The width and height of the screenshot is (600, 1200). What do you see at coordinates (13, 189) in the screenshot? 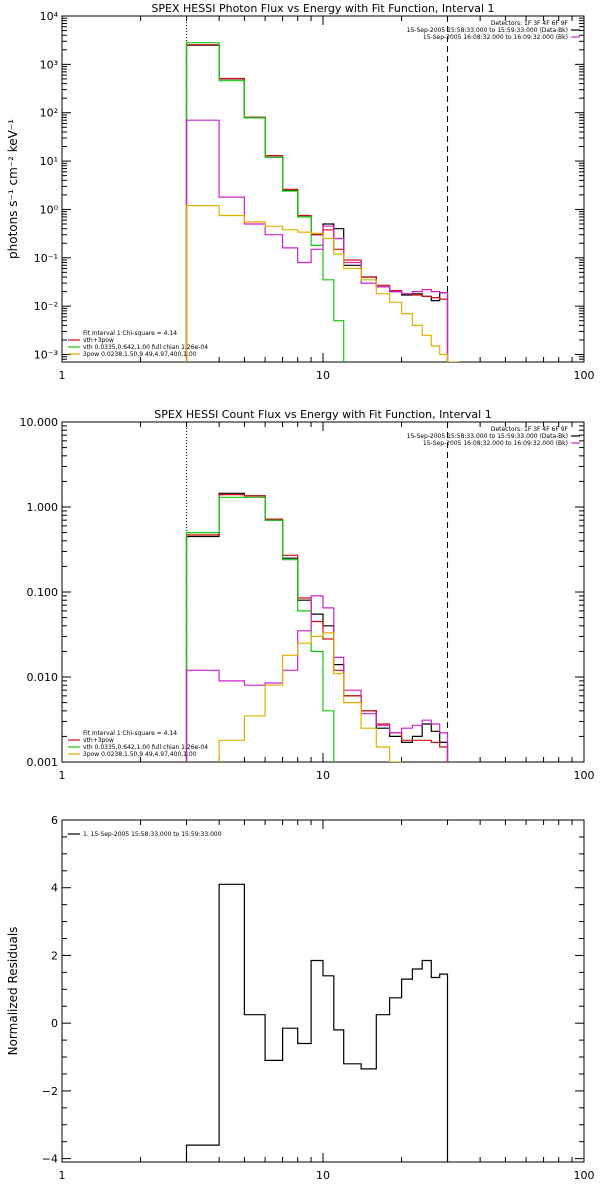
I see `y-axis-label: photons s⁻¹ cm⁻² keV⁻¹` at bounding box center [13, 189].